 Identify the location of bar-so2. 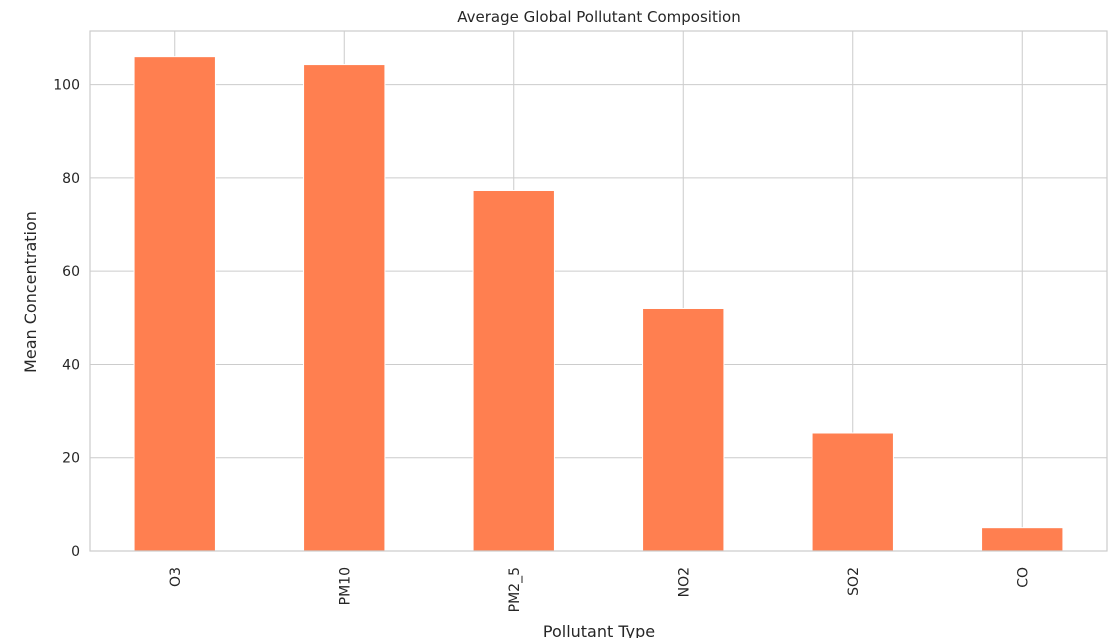
(852, 492).